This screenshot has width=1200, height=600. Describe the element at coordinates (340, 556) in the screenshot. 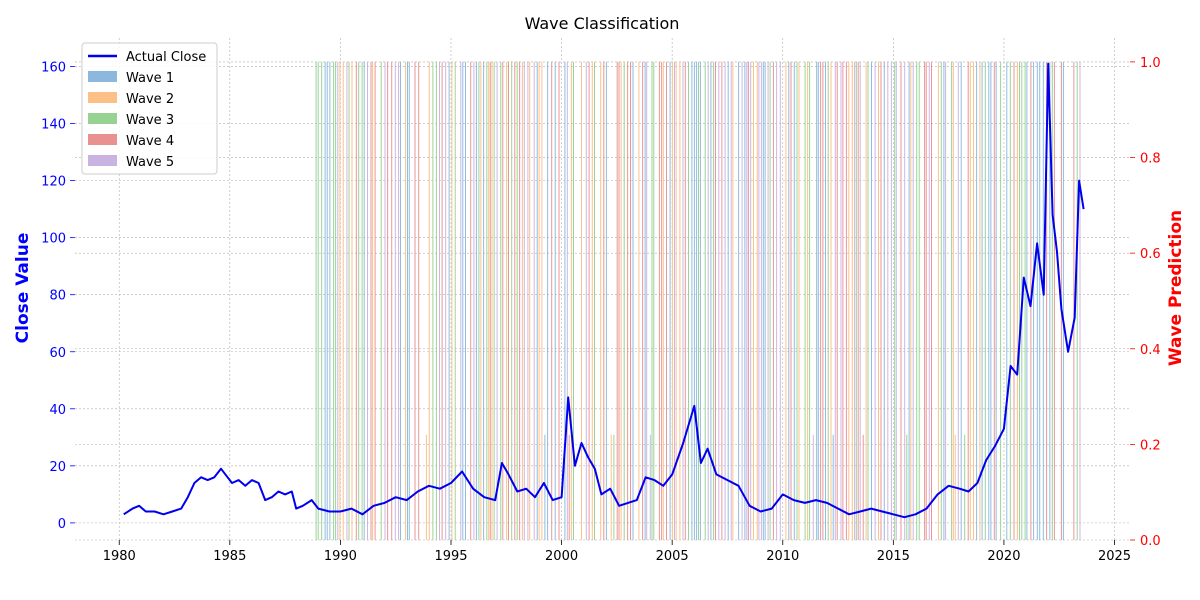

I see `x-tick-label: 1990` at that location.